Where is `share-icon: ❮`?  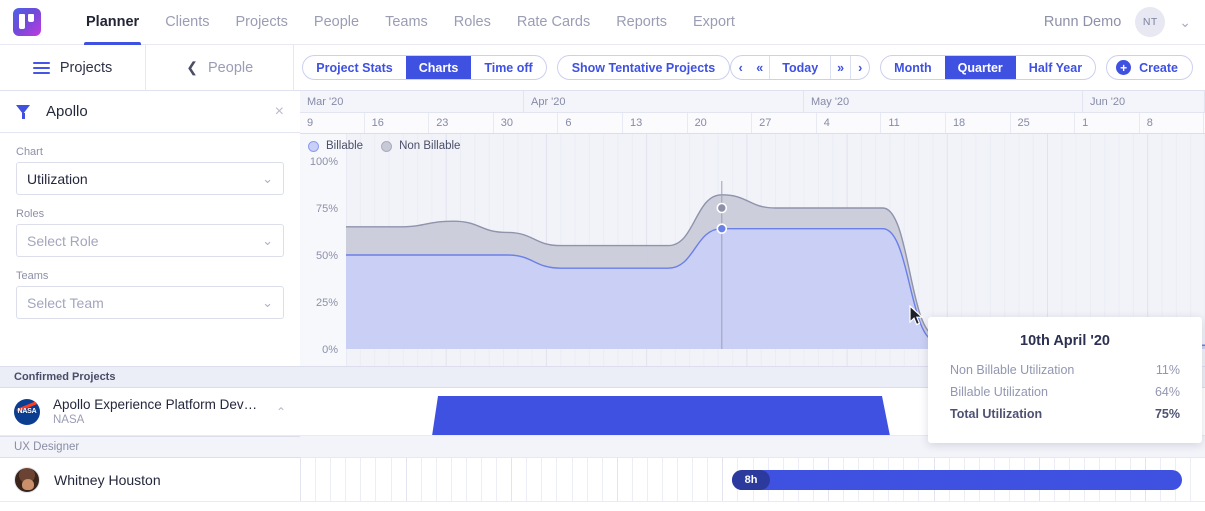 share-icon: ❮ is located at coordinates (192, 67).